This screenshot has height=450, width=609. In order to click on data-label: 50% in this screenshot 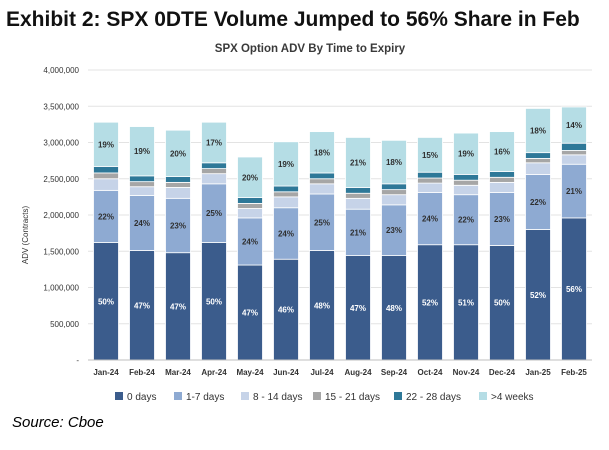, I will do `click(214, 301)`.